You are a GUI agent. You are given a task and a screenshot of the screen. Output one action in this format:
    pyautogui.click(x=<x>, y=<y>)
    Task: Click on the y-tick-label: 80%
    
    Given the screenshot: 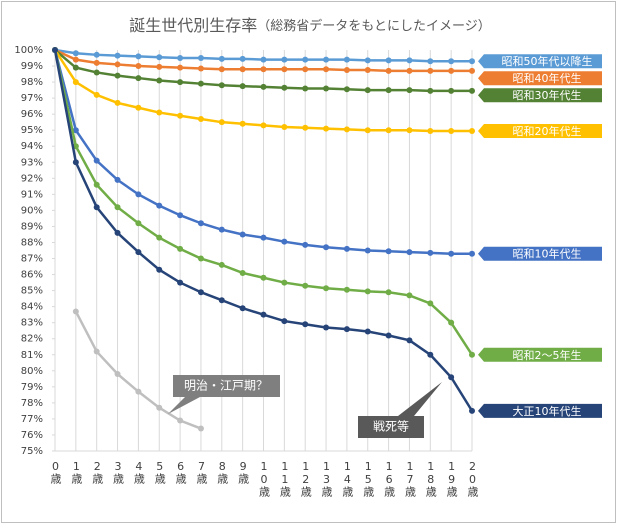 What is the action you would take?
    pyautogui.click(x=32, y=371)
    